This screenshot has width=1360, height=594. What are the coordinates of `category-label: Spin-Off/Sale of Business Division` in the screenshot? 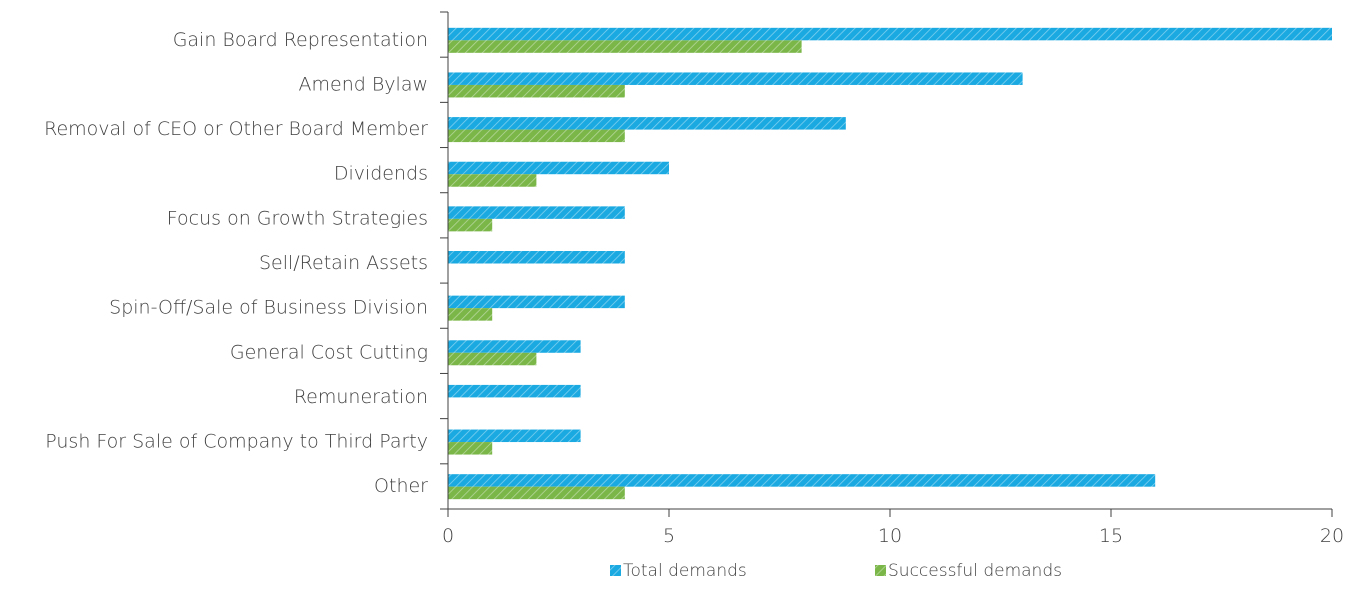 It's located at (268, 308).